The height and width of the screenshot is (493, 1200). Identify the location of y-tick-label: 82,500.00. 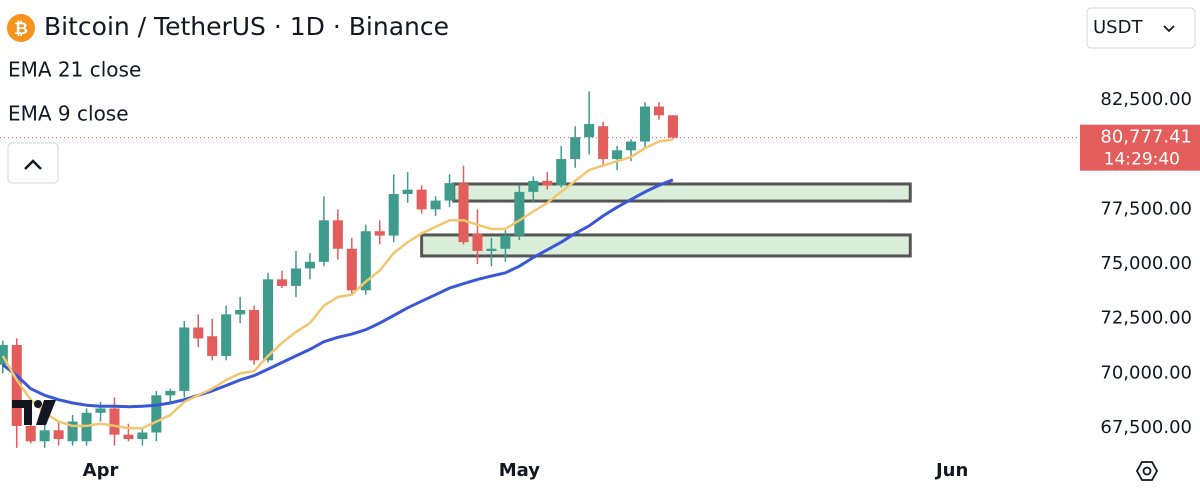
(1146, 99).